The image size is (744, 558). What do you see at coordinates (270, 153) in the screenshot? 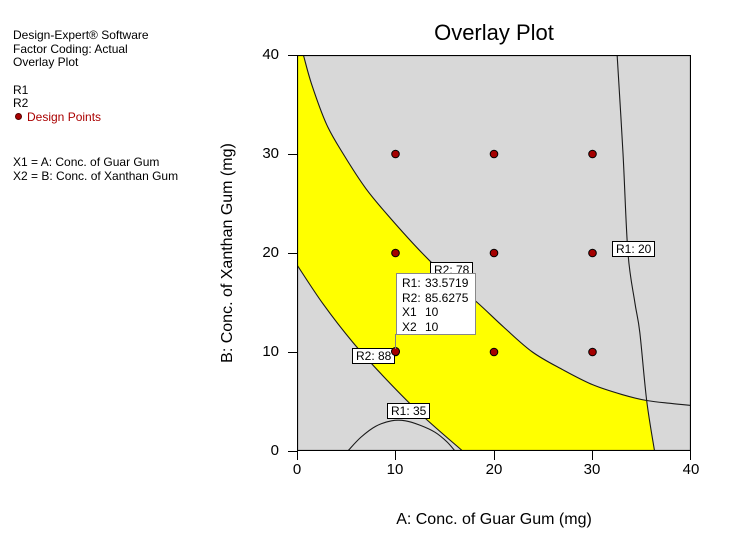
I see `y-tick-label: 30` at bounding box center [270, 153].